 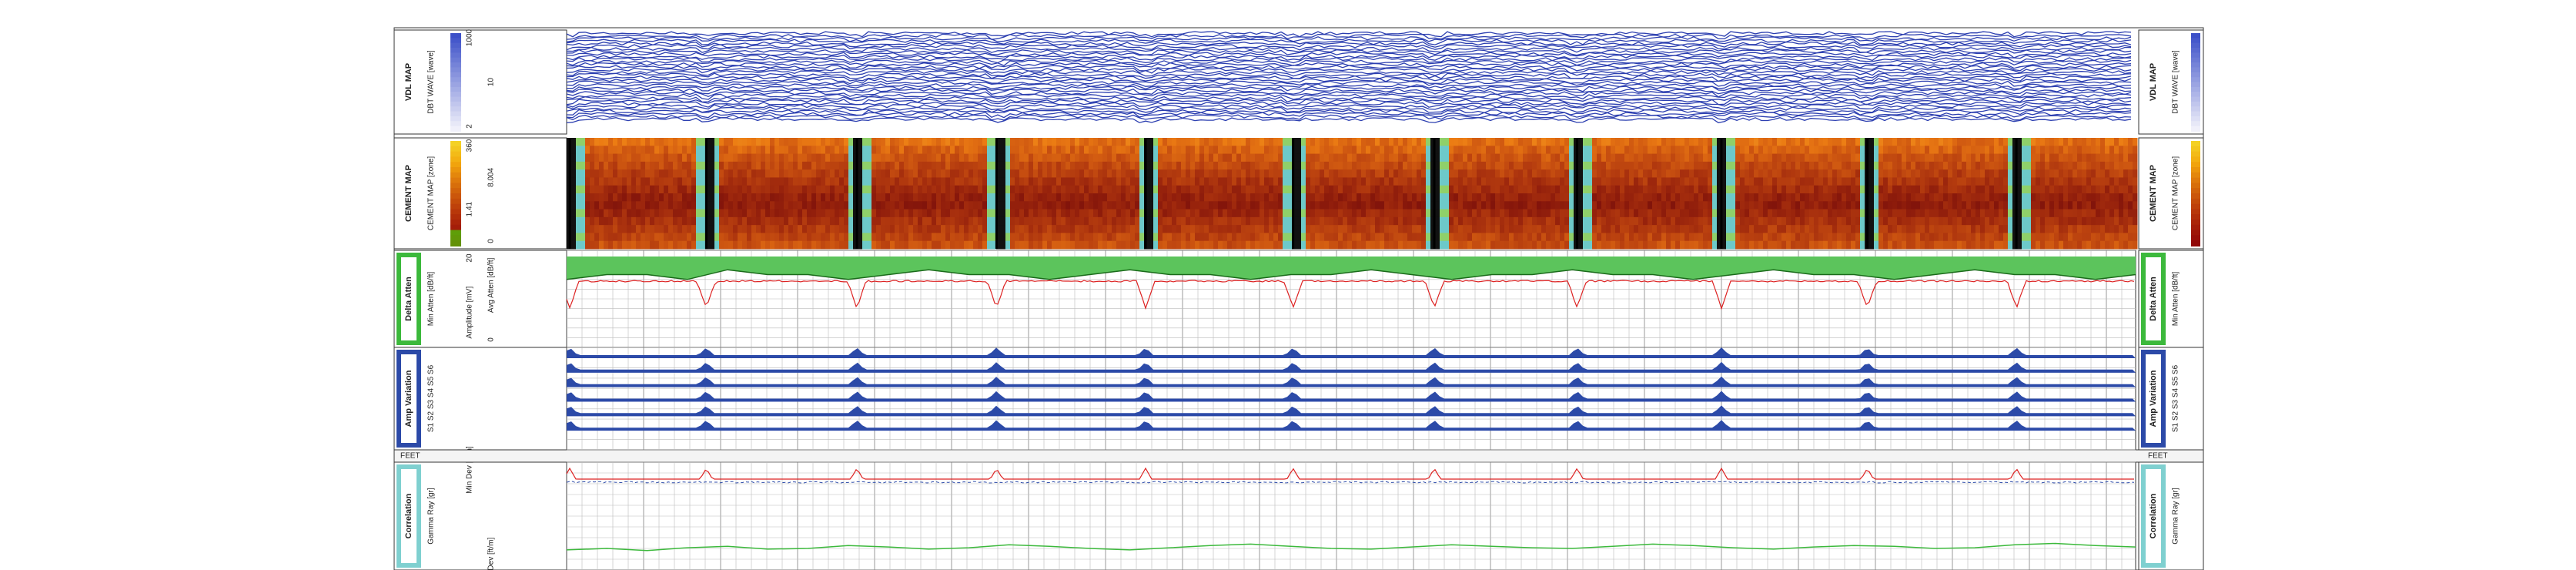 I want to click on panel-title: Amp Variation, so click(x=409, y=398).